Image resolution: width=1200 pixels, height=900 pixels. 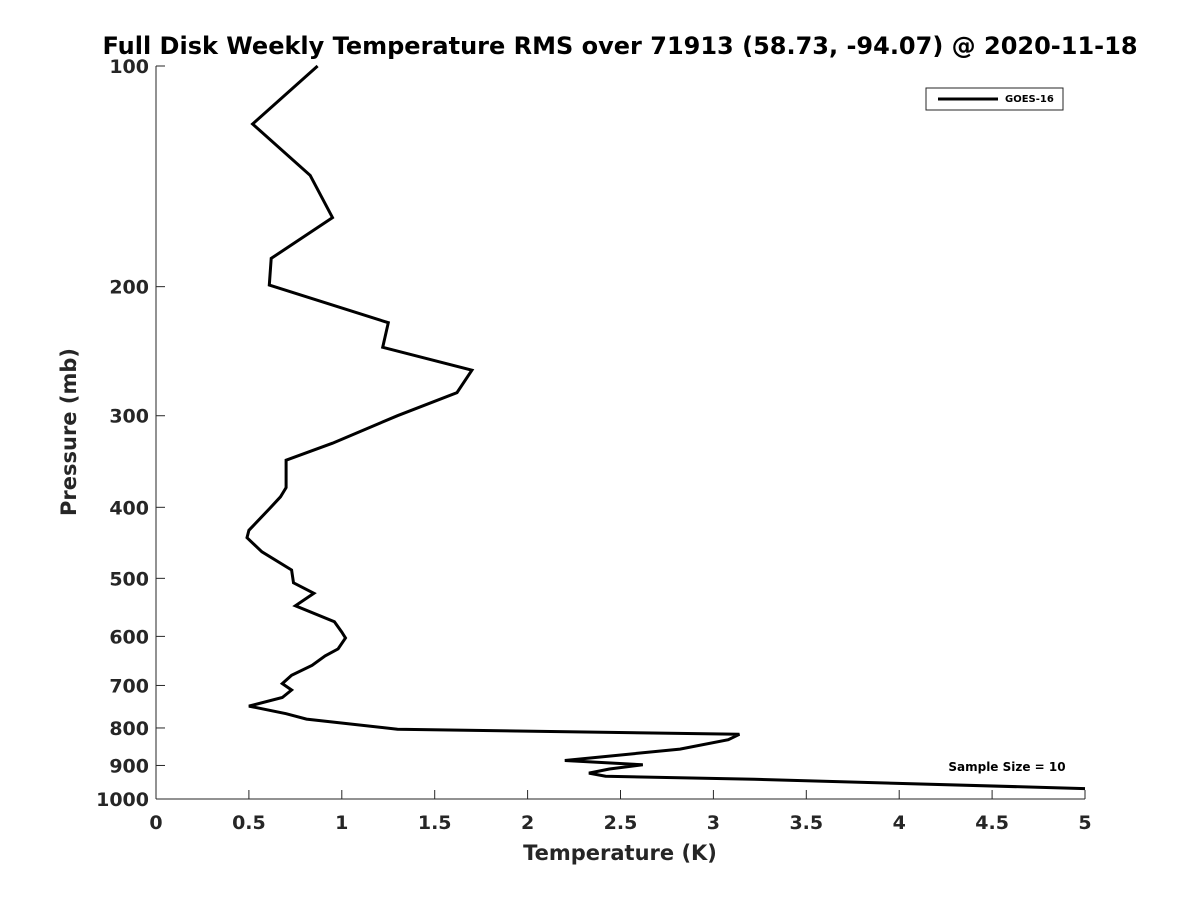 What do you see at coordinates (527, 823) in the screenshot?
I see `x-tick-label: 2` at bounding box center [527, 823].